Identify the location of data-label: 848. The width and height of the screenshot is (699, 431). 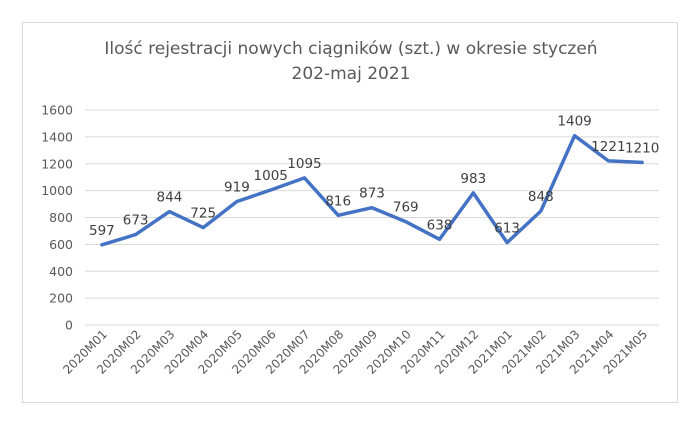
(541, 197).